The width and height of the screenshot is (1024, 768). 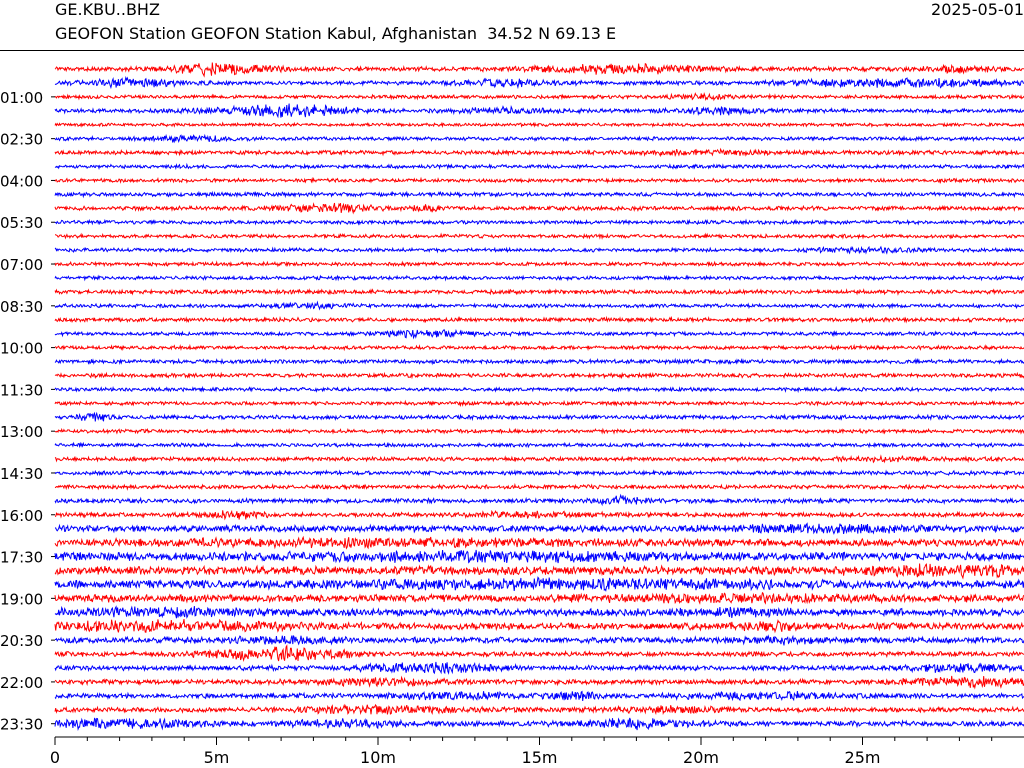 I want to click on header-divider, so click(x=512, y=50).